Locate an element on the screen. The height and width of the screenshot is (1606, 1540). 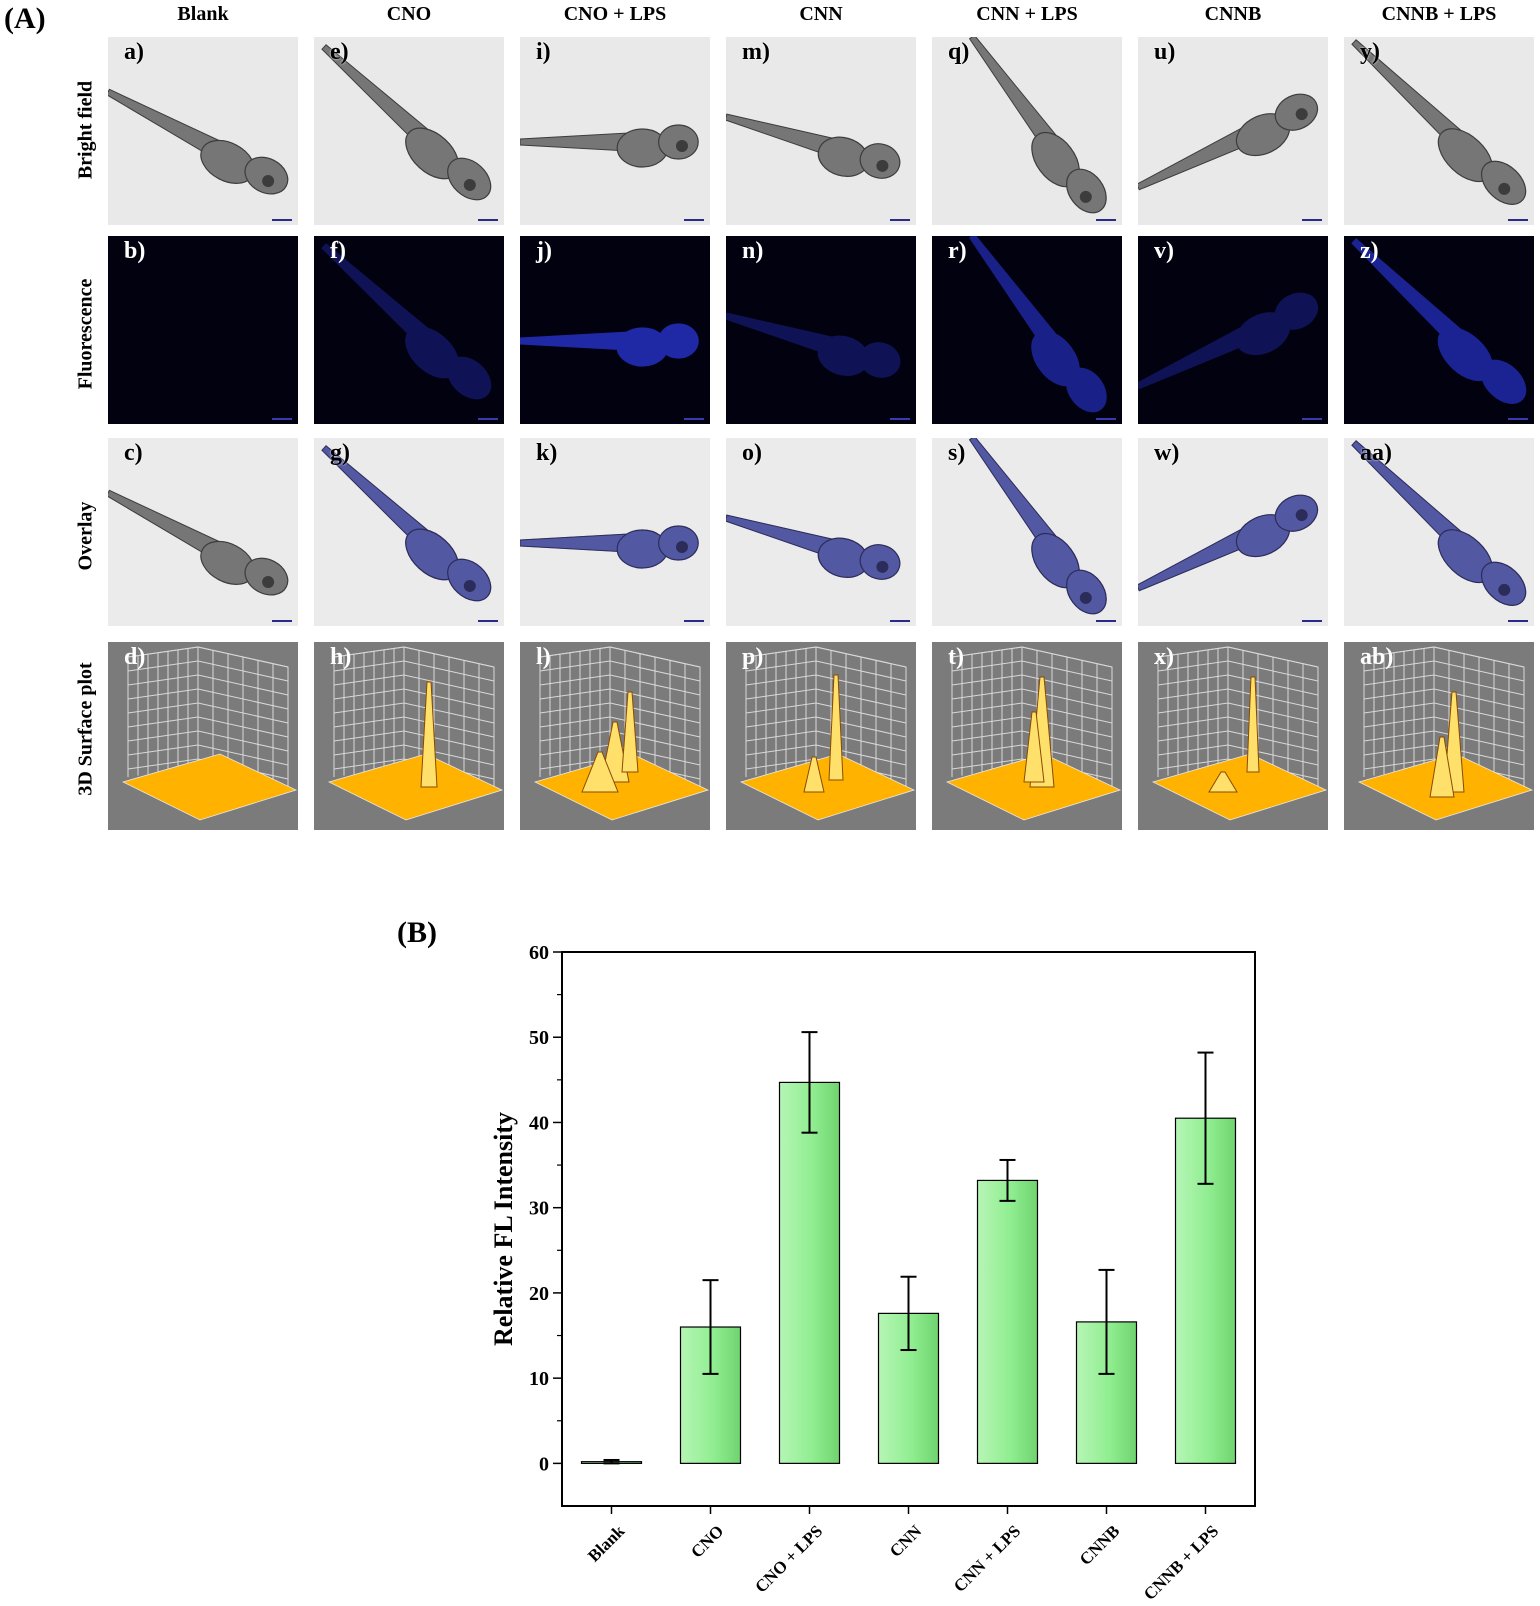
subpanel-label: l) is located at coordinates (543, 657).